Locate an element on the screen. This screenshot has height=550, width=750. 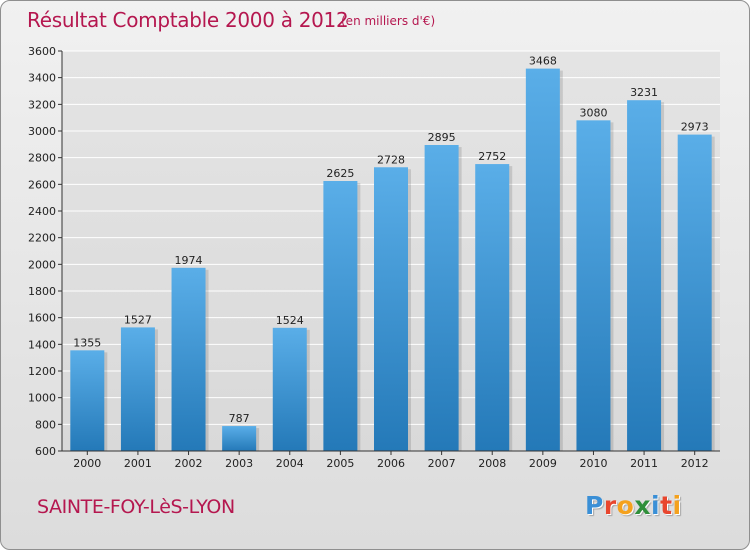
x-tick-label: 2009 is located at coordinates (543, 463).